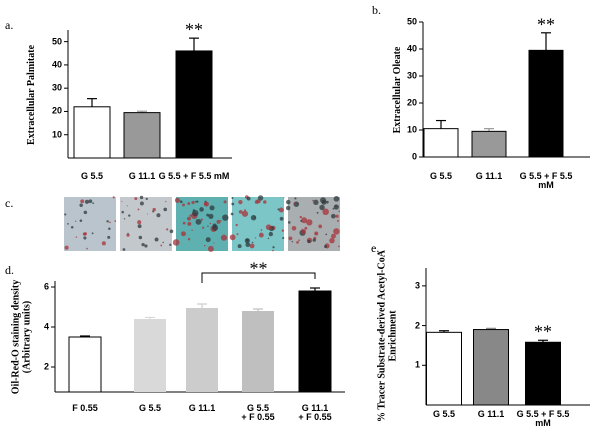  Describe the element at coordinates (56, 40) in the screenshot. I see `y-tick-label: 50` at that location.